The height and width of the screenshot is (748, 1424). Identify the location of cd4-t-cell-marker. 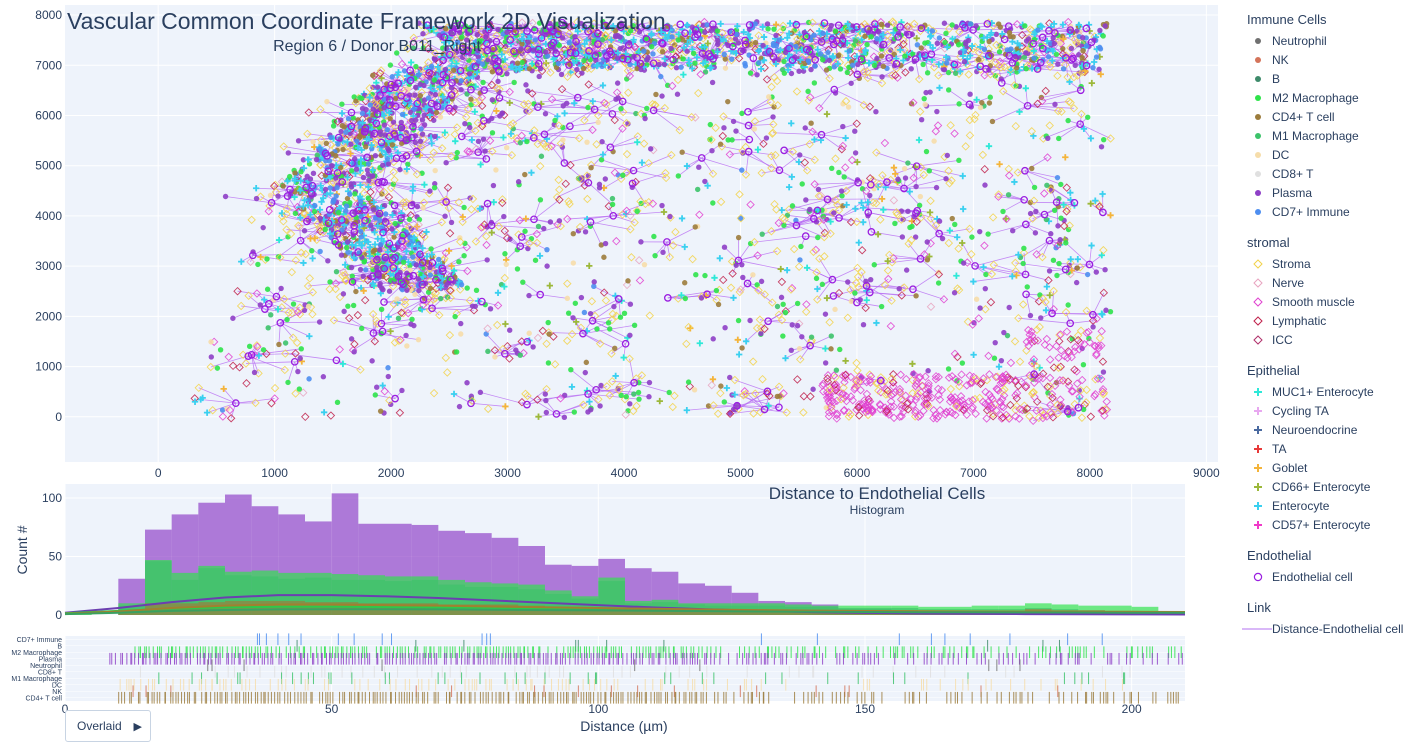
(591, 168).